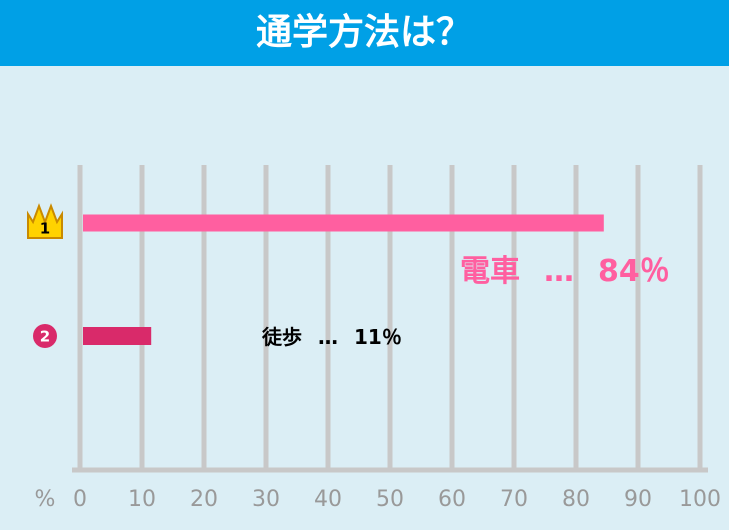  Describe the element at coordinates (634, 271) in the screenshot. I see `value-label: 84％` at that location.